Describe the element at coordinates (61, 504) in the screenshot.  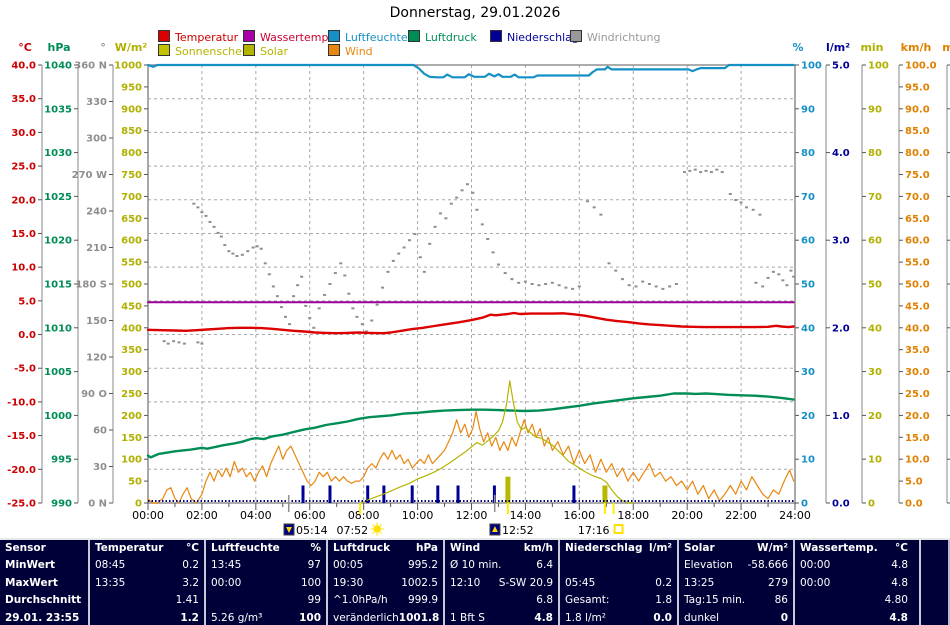
I see `svg-text: 990` at that location.